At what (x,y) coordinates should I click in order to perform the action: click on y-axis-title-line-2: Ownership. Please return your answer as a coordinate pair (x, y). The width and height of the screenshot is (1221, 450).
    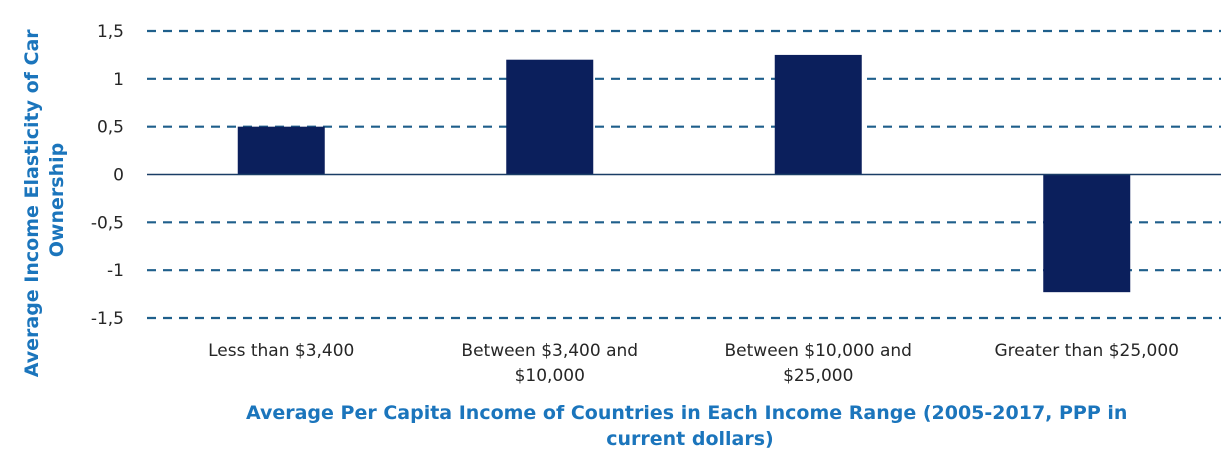
    Looking at the image, I should click on (57, 200).